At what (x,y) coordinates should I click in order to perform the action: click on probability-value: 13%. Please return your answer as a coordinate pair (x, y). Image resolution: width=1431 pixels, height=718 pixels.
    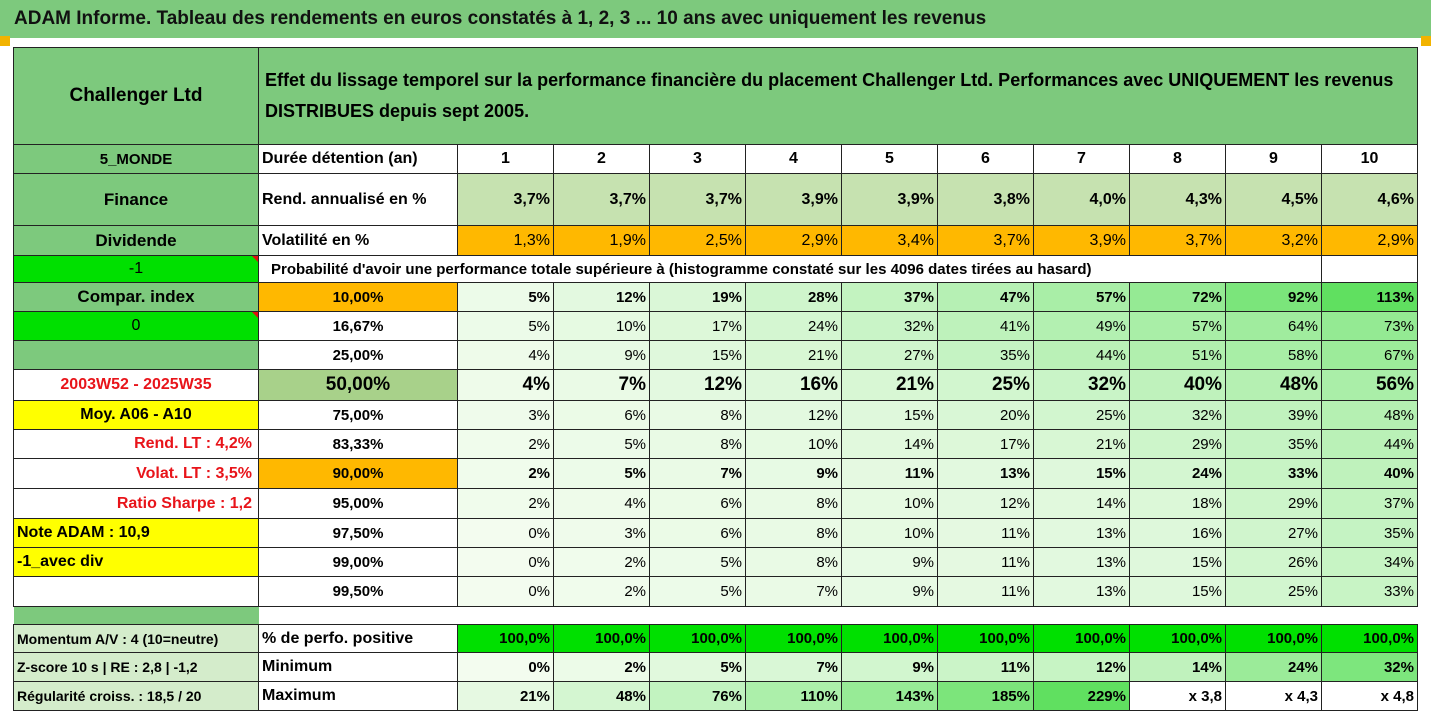
    Looking at the image, I should click on (1081, 591).